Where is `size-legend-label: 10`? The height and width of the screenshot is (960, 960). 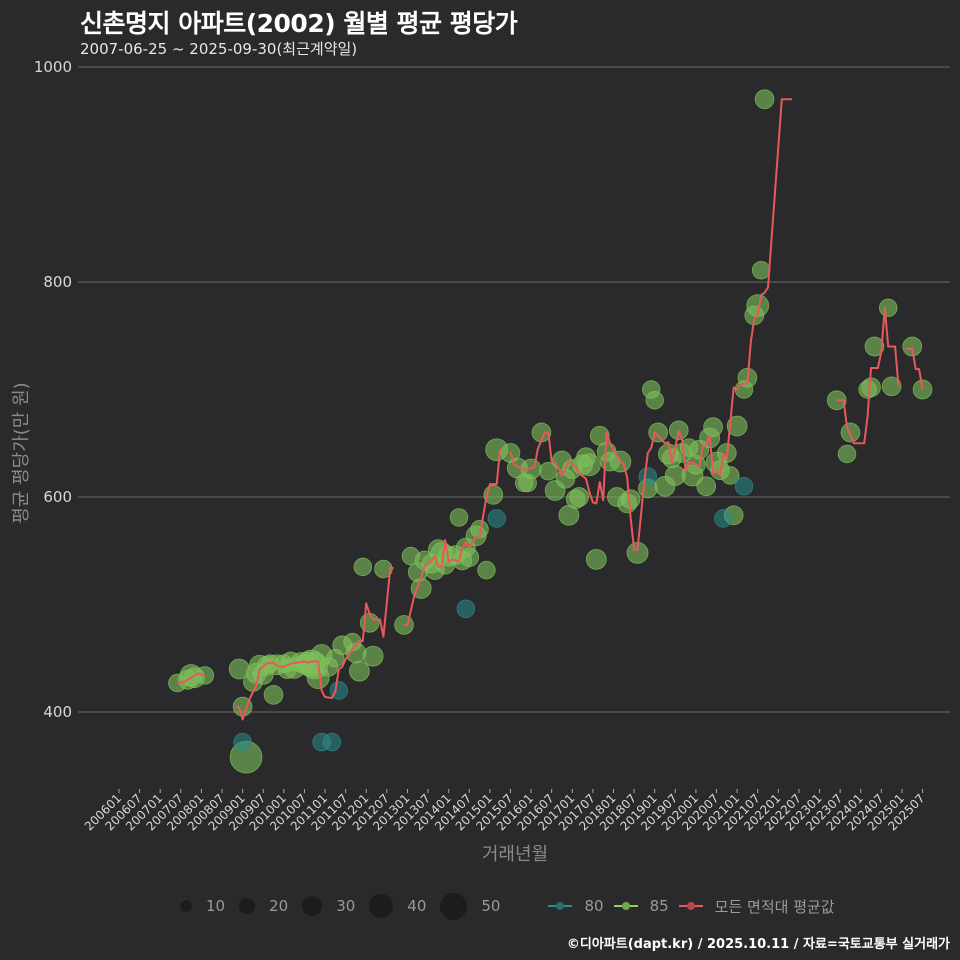 size-legend-label: 10 is located at coordinates (216, 906).